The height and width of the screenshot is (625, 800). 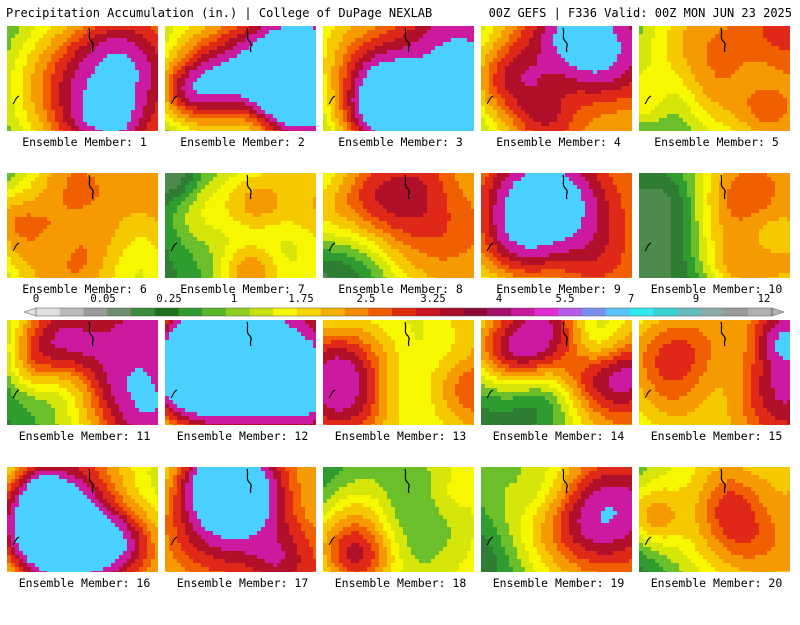 What do you see at coordinates (558, 583) in the screenshot?
I see `ensemble-member-caption: Ensemble Member: 19` at bounding box center [558, 583].